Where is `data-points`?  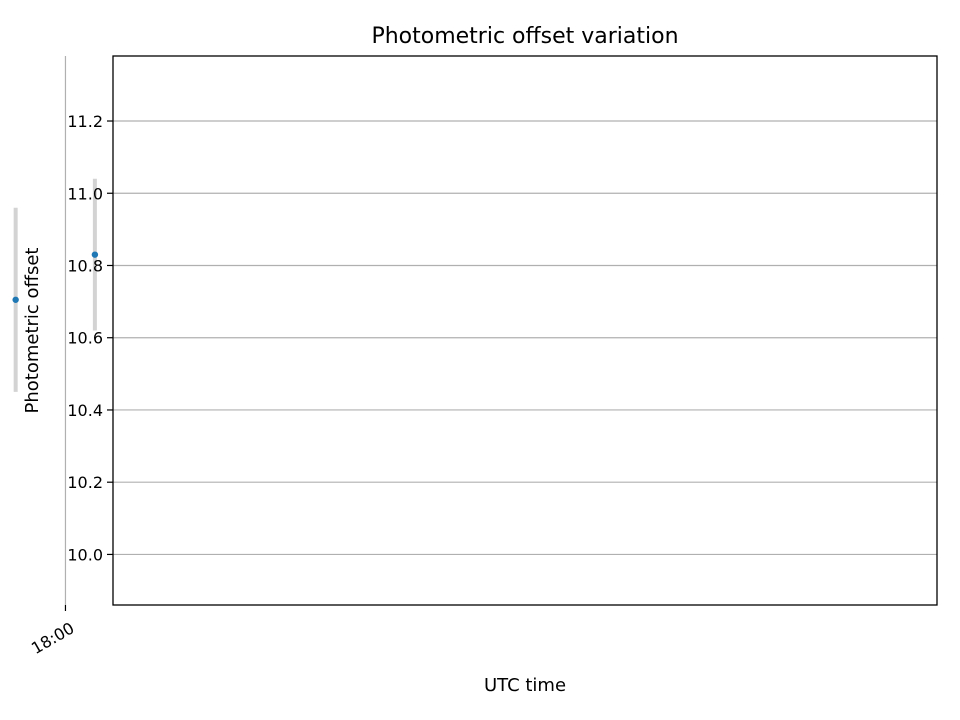
data-points is located at coordinates (55, 277).